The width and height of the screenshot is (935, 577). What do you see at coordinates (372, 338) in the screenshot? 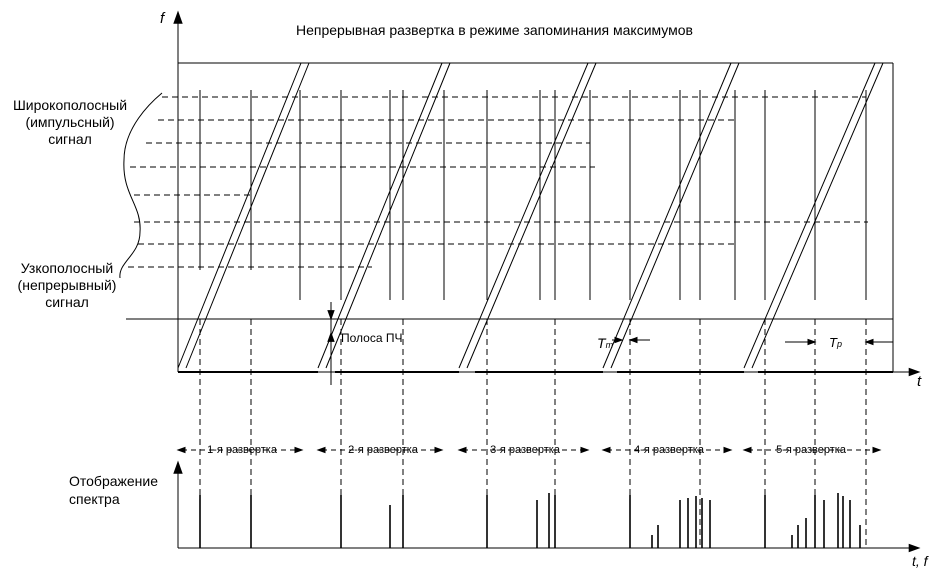
I see `if-band-label: Полоса ПЧ` at bounding box center [372, 338].